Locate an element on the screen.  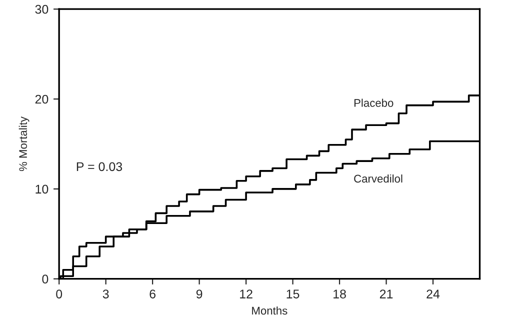
x-tick-label: 15 is located at coordinates (293, 294).